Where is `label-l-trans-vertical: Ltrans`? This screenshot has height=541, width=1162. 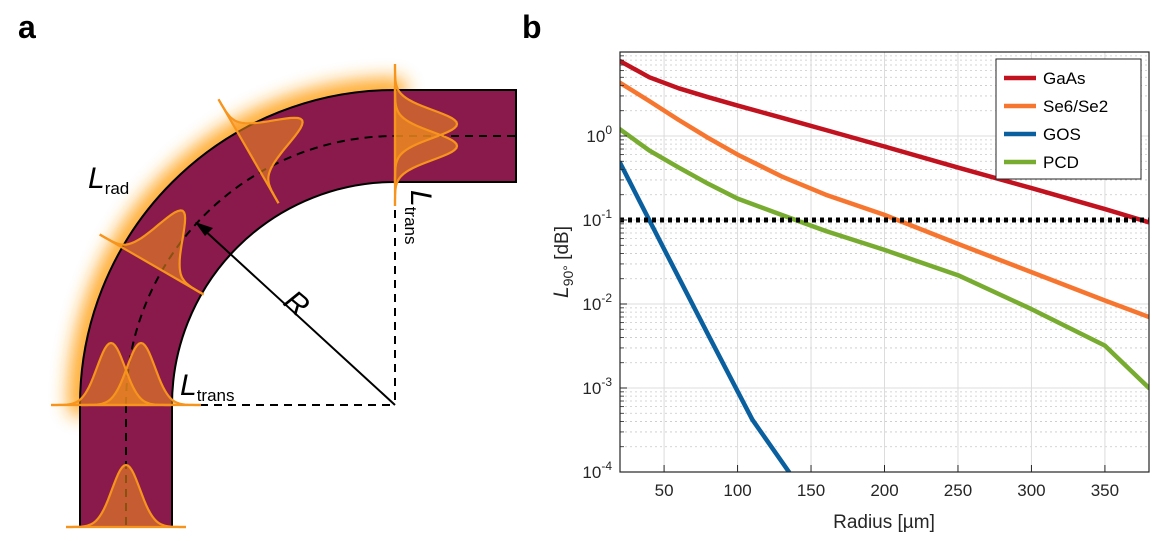 label-l-trans-vertical: Ltrans is located at coordinates (419, 217).